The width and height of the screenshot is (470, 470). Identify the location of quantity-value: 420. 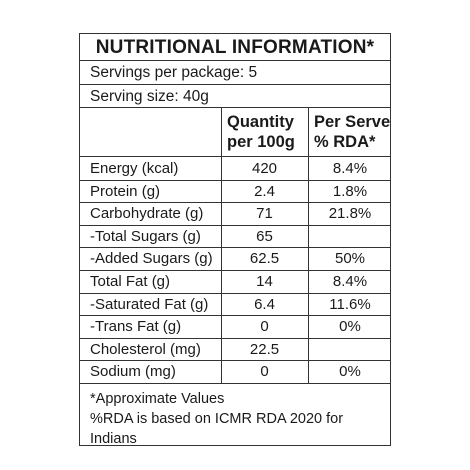
(264, 168).